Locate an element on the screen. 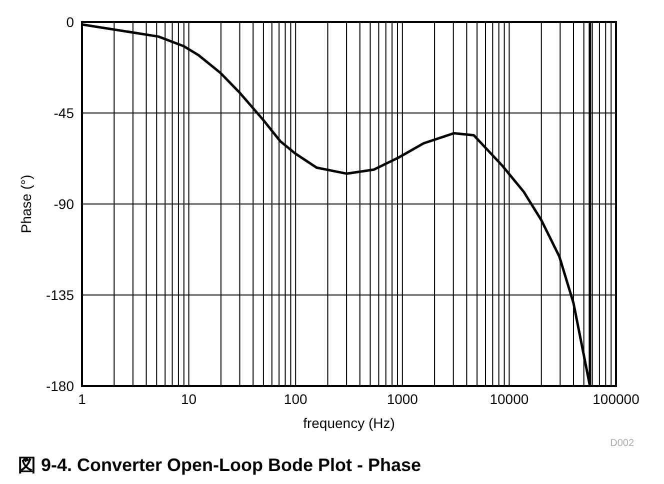 The image size is (664, 484). y-tick-label: -45 is located at coordinates (64, 112).